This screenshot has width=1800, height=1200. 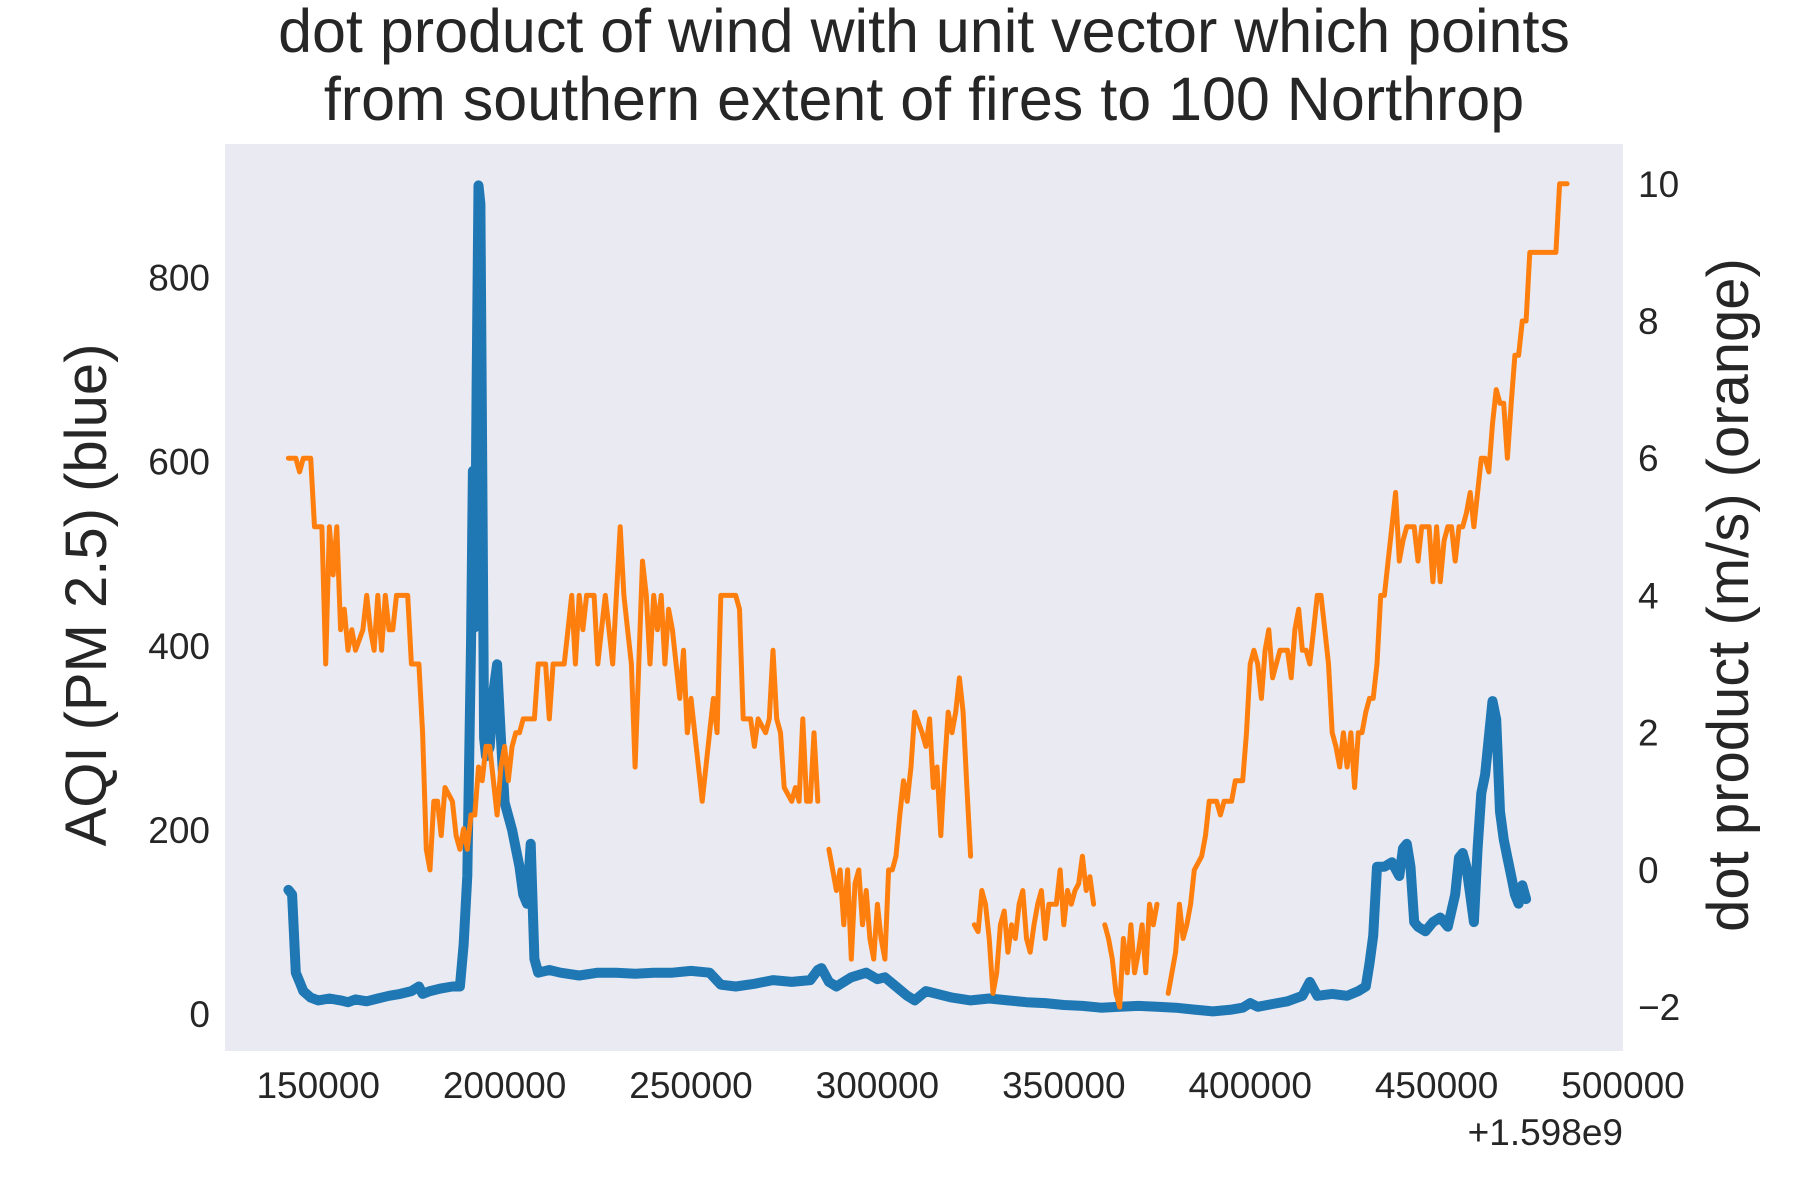 I want to click on y-right-tick-label: 0, so click(x=1648, y=870).